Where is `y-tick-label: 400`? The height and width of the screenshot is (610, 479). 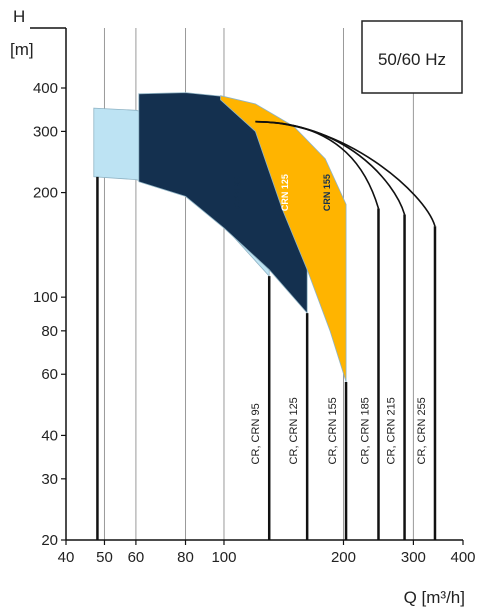
y-tick-label: 400 is located at coordinates (45, 88).